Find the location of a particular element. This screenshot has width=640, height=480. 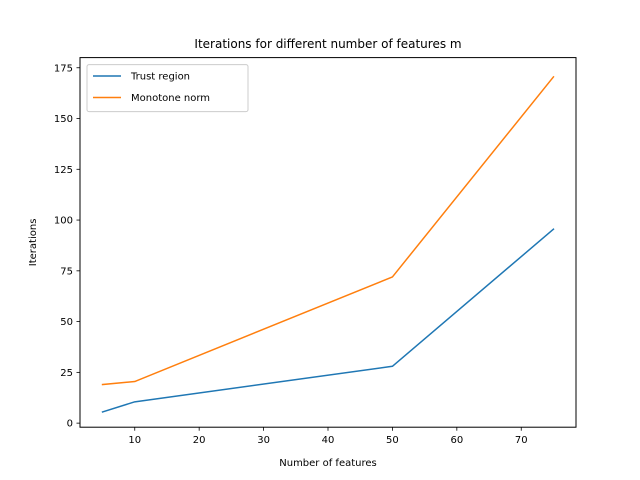

x-tick-label: 70 is located at coordinates (521, 440).